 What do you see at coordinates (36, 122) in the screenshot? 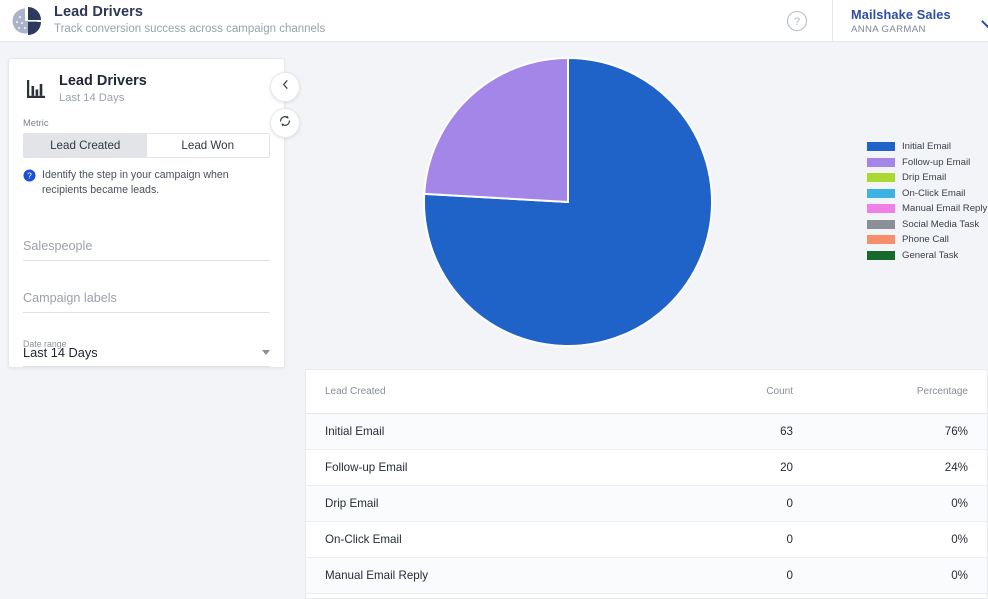
I see `metric-label: Metric` at bounding box center [36, 122].